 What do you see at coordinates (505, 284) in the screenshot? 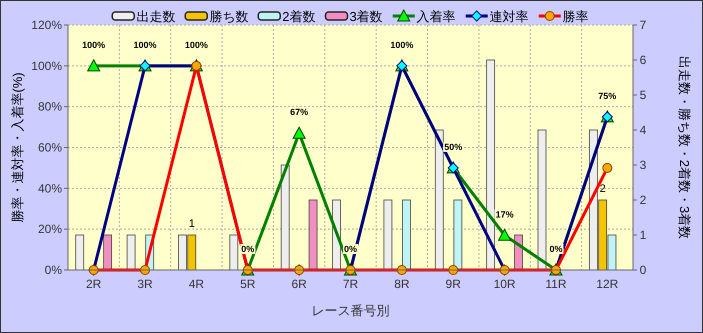
I see `x-tick-label: 10R` at bounding box center [505, 284].